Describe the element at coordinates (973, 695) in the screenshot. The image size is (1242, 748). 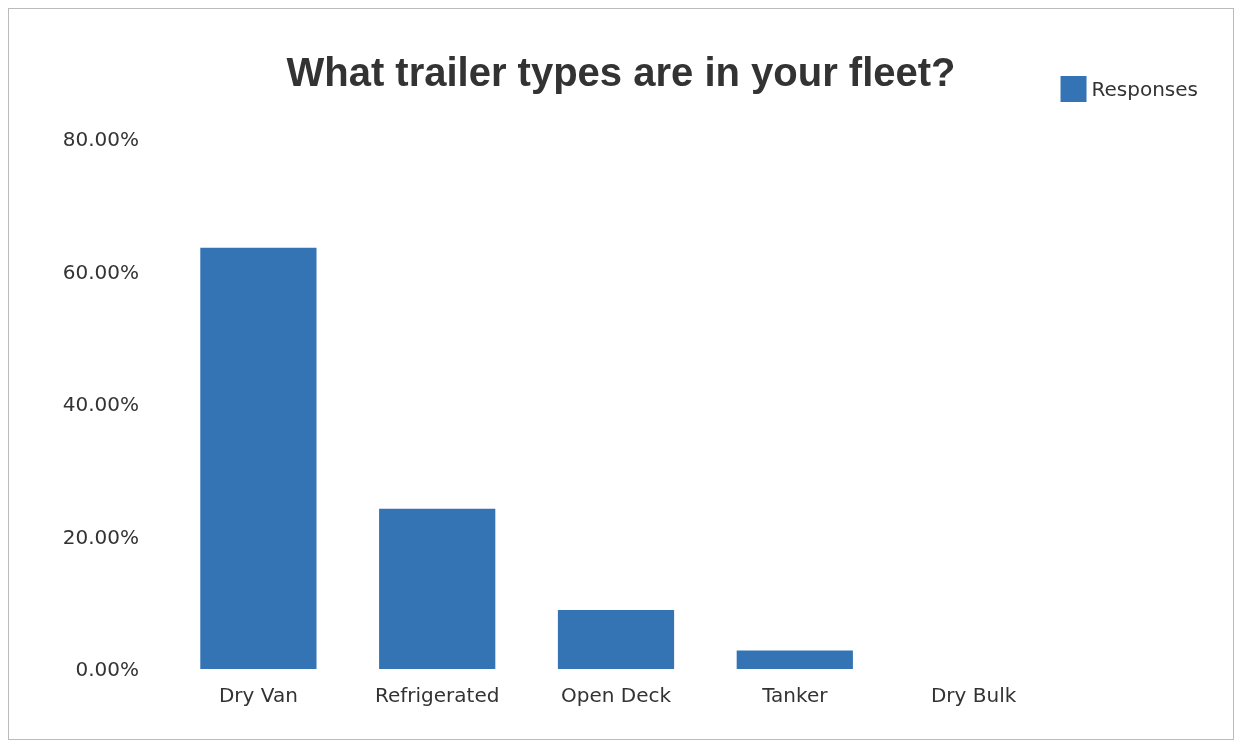
I see `x-tick-label: Dry Bulk` at that location.